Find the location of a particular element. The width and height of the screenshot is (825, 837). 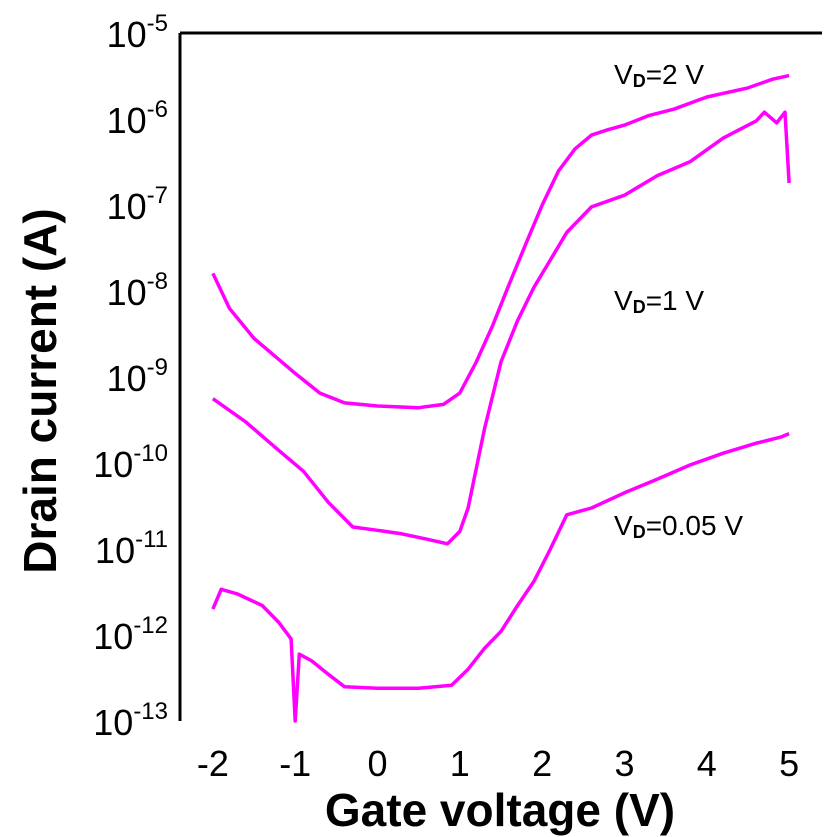

series-label-value: =1 V is located at coordinates (675, 300).